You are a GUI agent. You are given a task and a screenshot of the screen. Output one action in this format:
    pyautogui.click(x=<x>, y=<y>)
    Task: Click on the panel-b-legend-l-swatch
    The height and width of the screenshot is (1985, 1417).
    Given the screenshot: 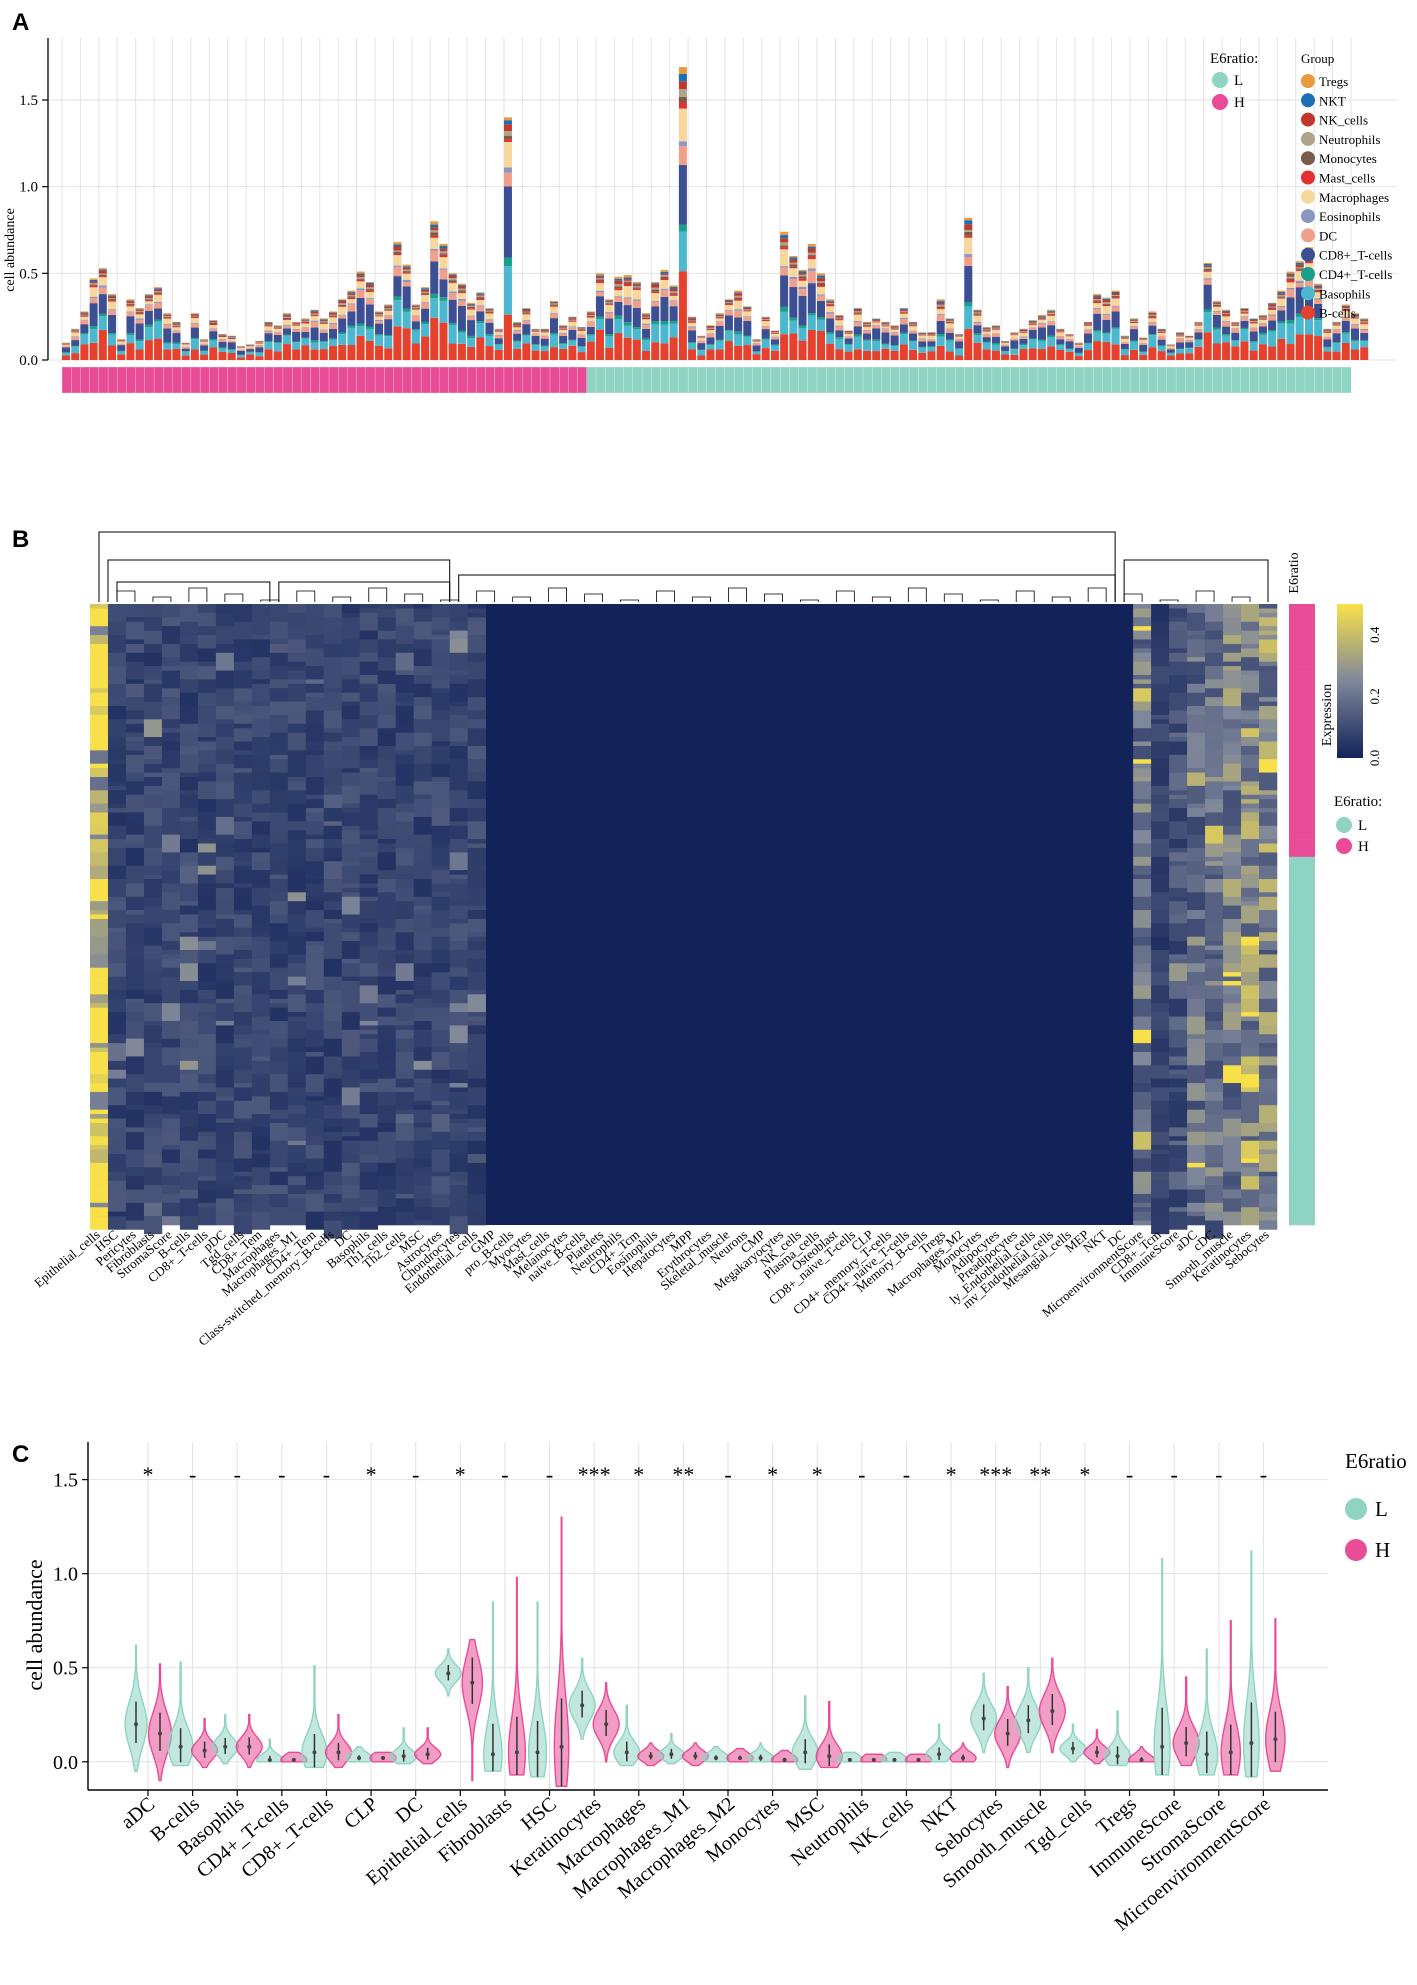 What is the action you would take?
    pyautogui.click(x=1344, y=825)
    